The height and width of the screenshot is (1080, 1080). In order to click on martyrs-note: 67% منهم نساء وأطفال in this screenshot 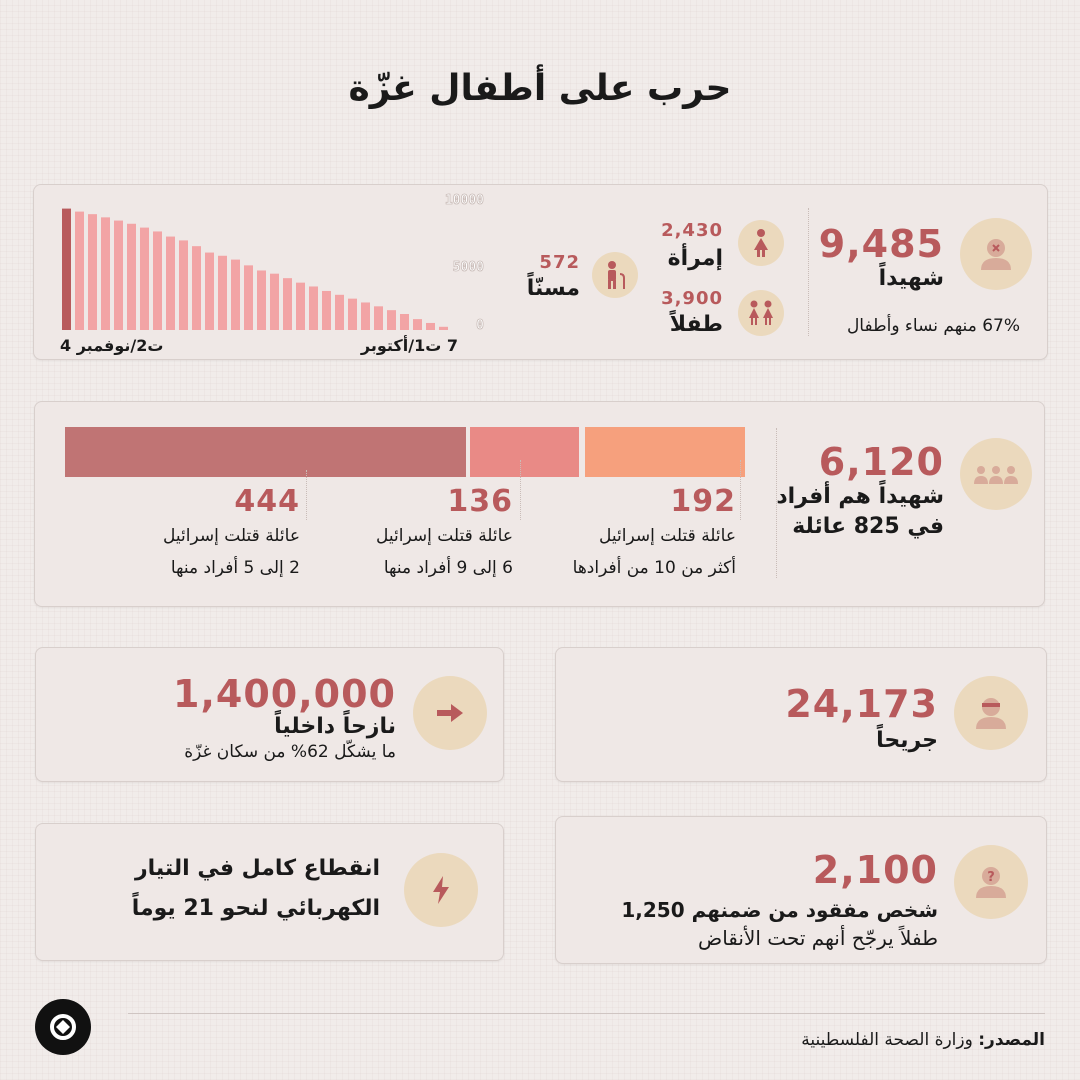, I will do `click(933, 326)`.